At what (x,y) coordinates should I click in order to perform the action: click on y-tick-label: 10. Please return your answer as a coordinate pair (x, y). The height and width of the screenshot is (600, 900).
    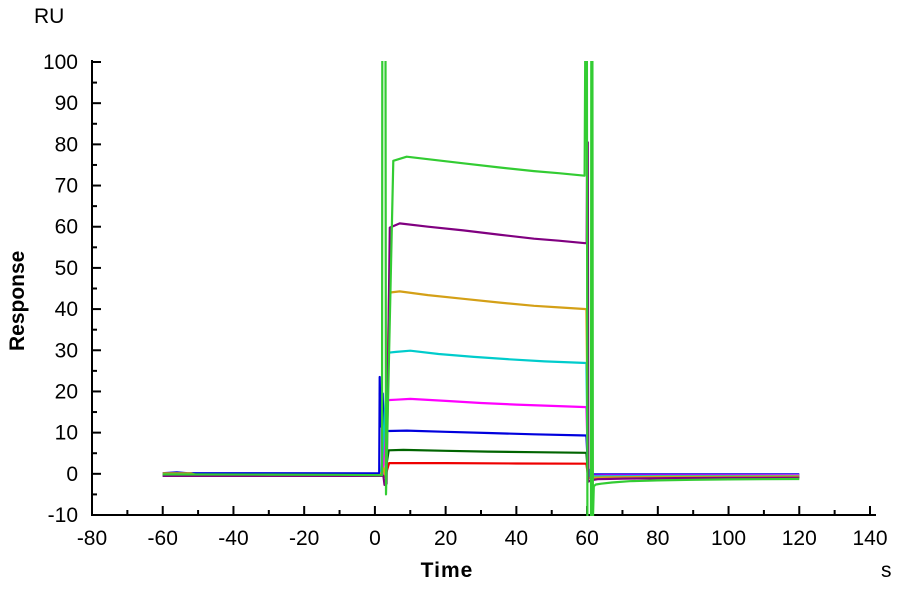
    Looking at the image, I should click on (66, 433).